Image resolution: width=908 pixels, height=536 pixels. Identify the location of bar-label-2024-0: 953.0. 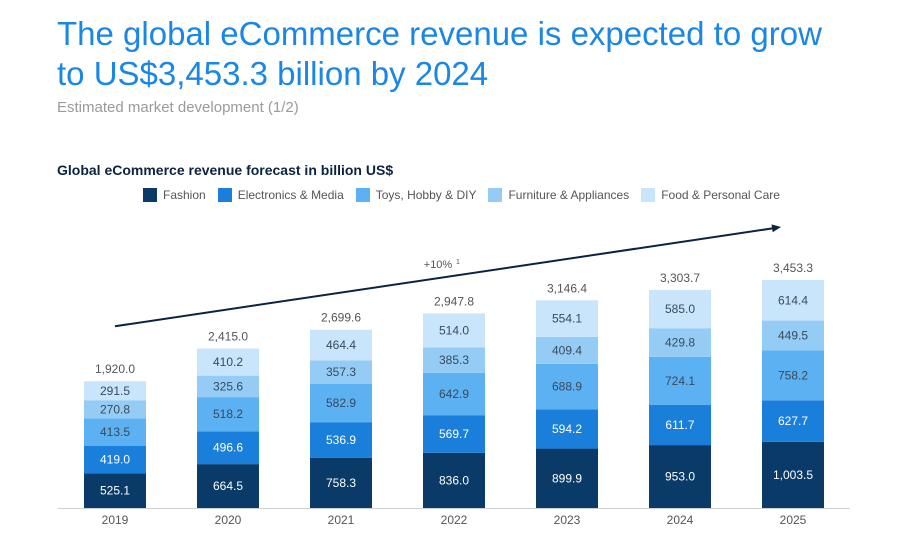
(680, 477).